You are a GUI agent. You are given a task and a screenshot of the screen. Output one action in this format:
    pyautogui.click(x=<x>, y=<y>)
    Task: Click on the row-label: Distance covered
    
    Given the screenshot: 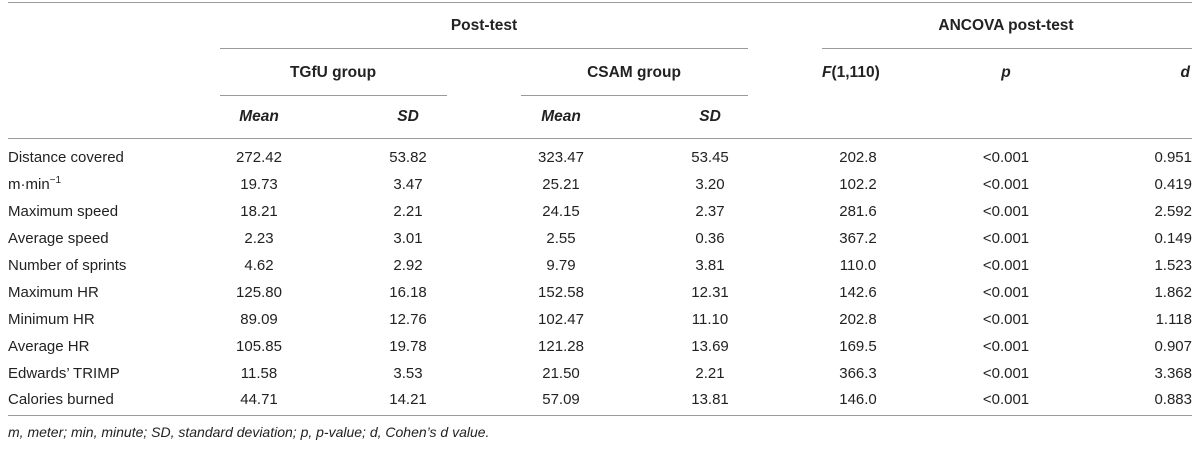 What is the action you would take?
    pyautogui.click(x=66, y=157)
    